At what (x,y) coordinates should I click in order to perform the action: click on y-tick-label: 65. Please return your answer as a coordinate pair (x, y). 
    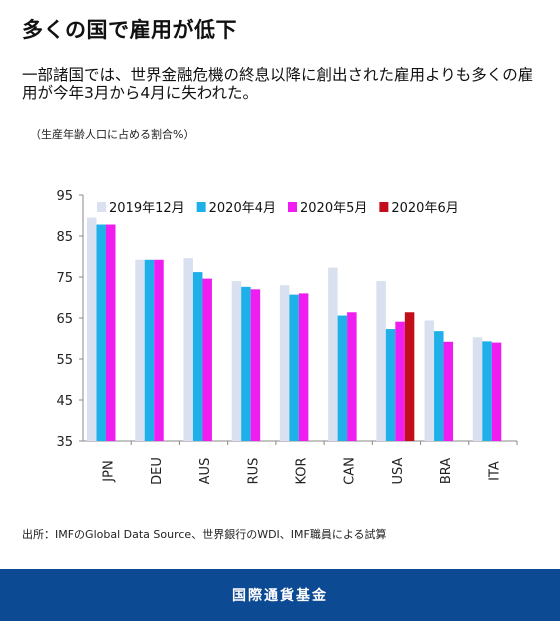
    Looking at the image, I should click on (64, 319).